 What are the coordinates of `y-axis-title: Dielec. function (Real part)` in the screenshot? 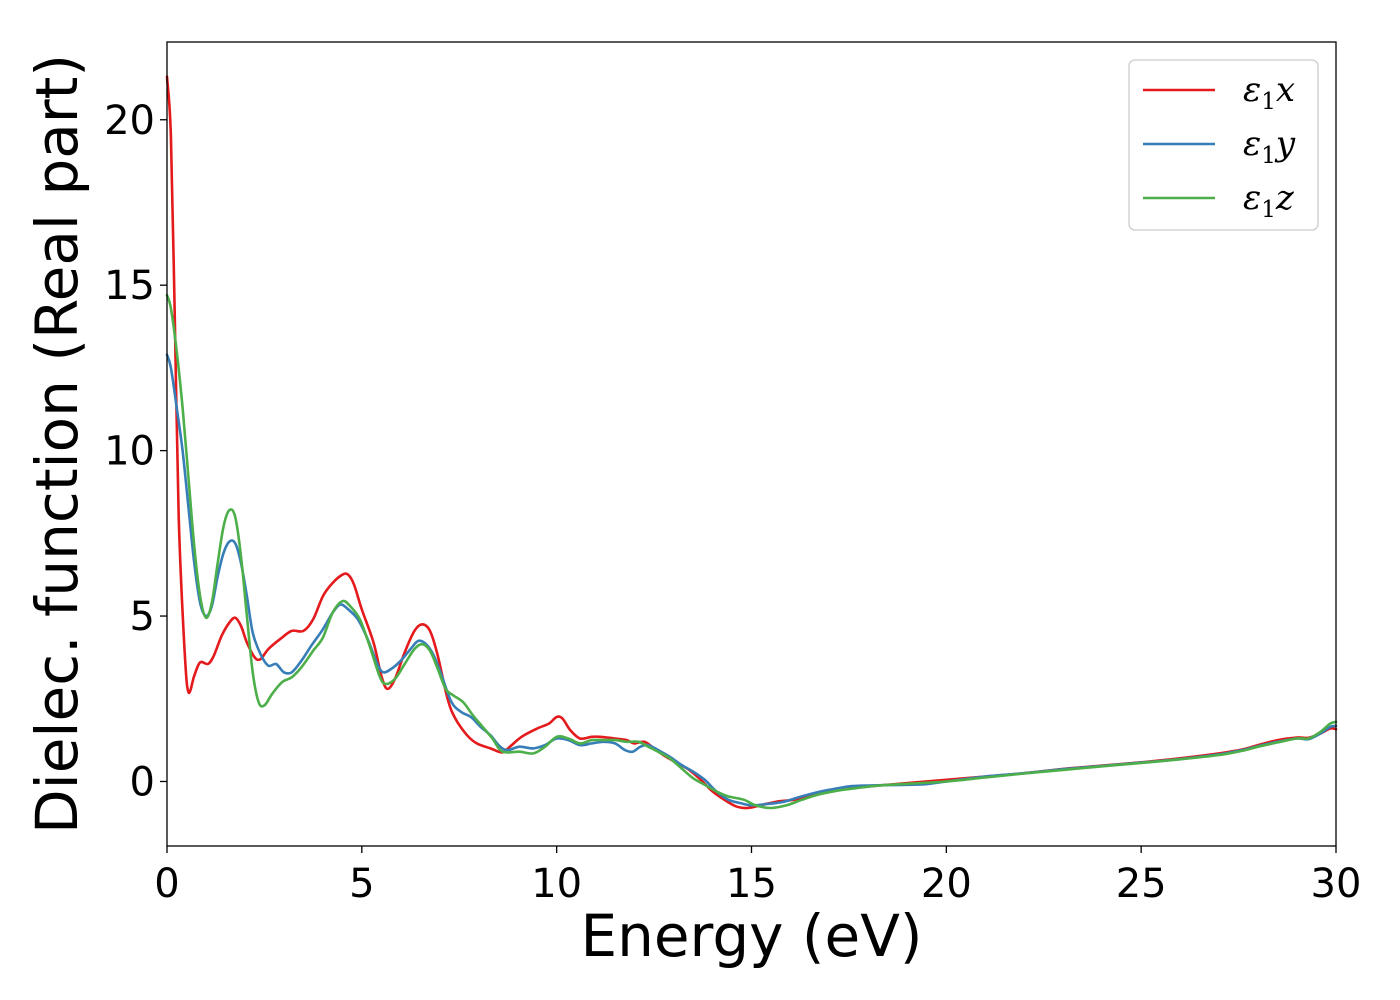 It's located at (57, 444).